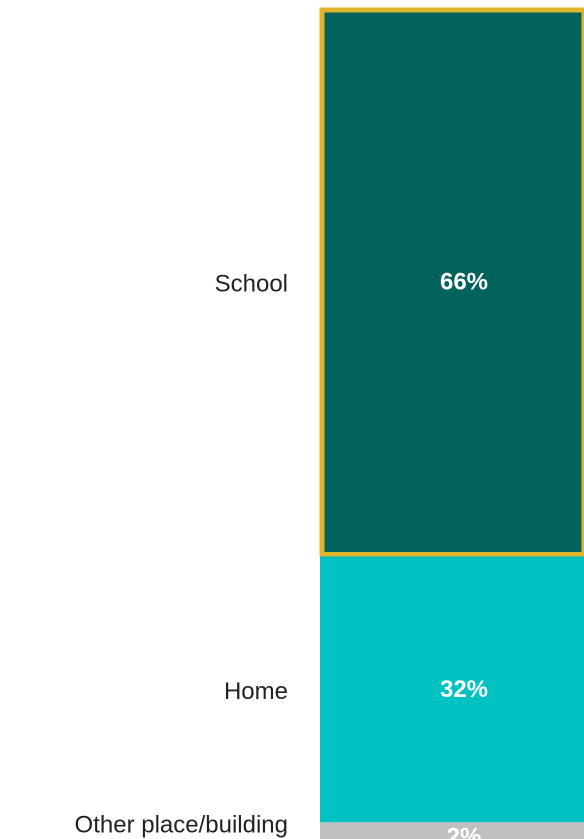  I want to click on category-label-school: School, so click(251, 284).